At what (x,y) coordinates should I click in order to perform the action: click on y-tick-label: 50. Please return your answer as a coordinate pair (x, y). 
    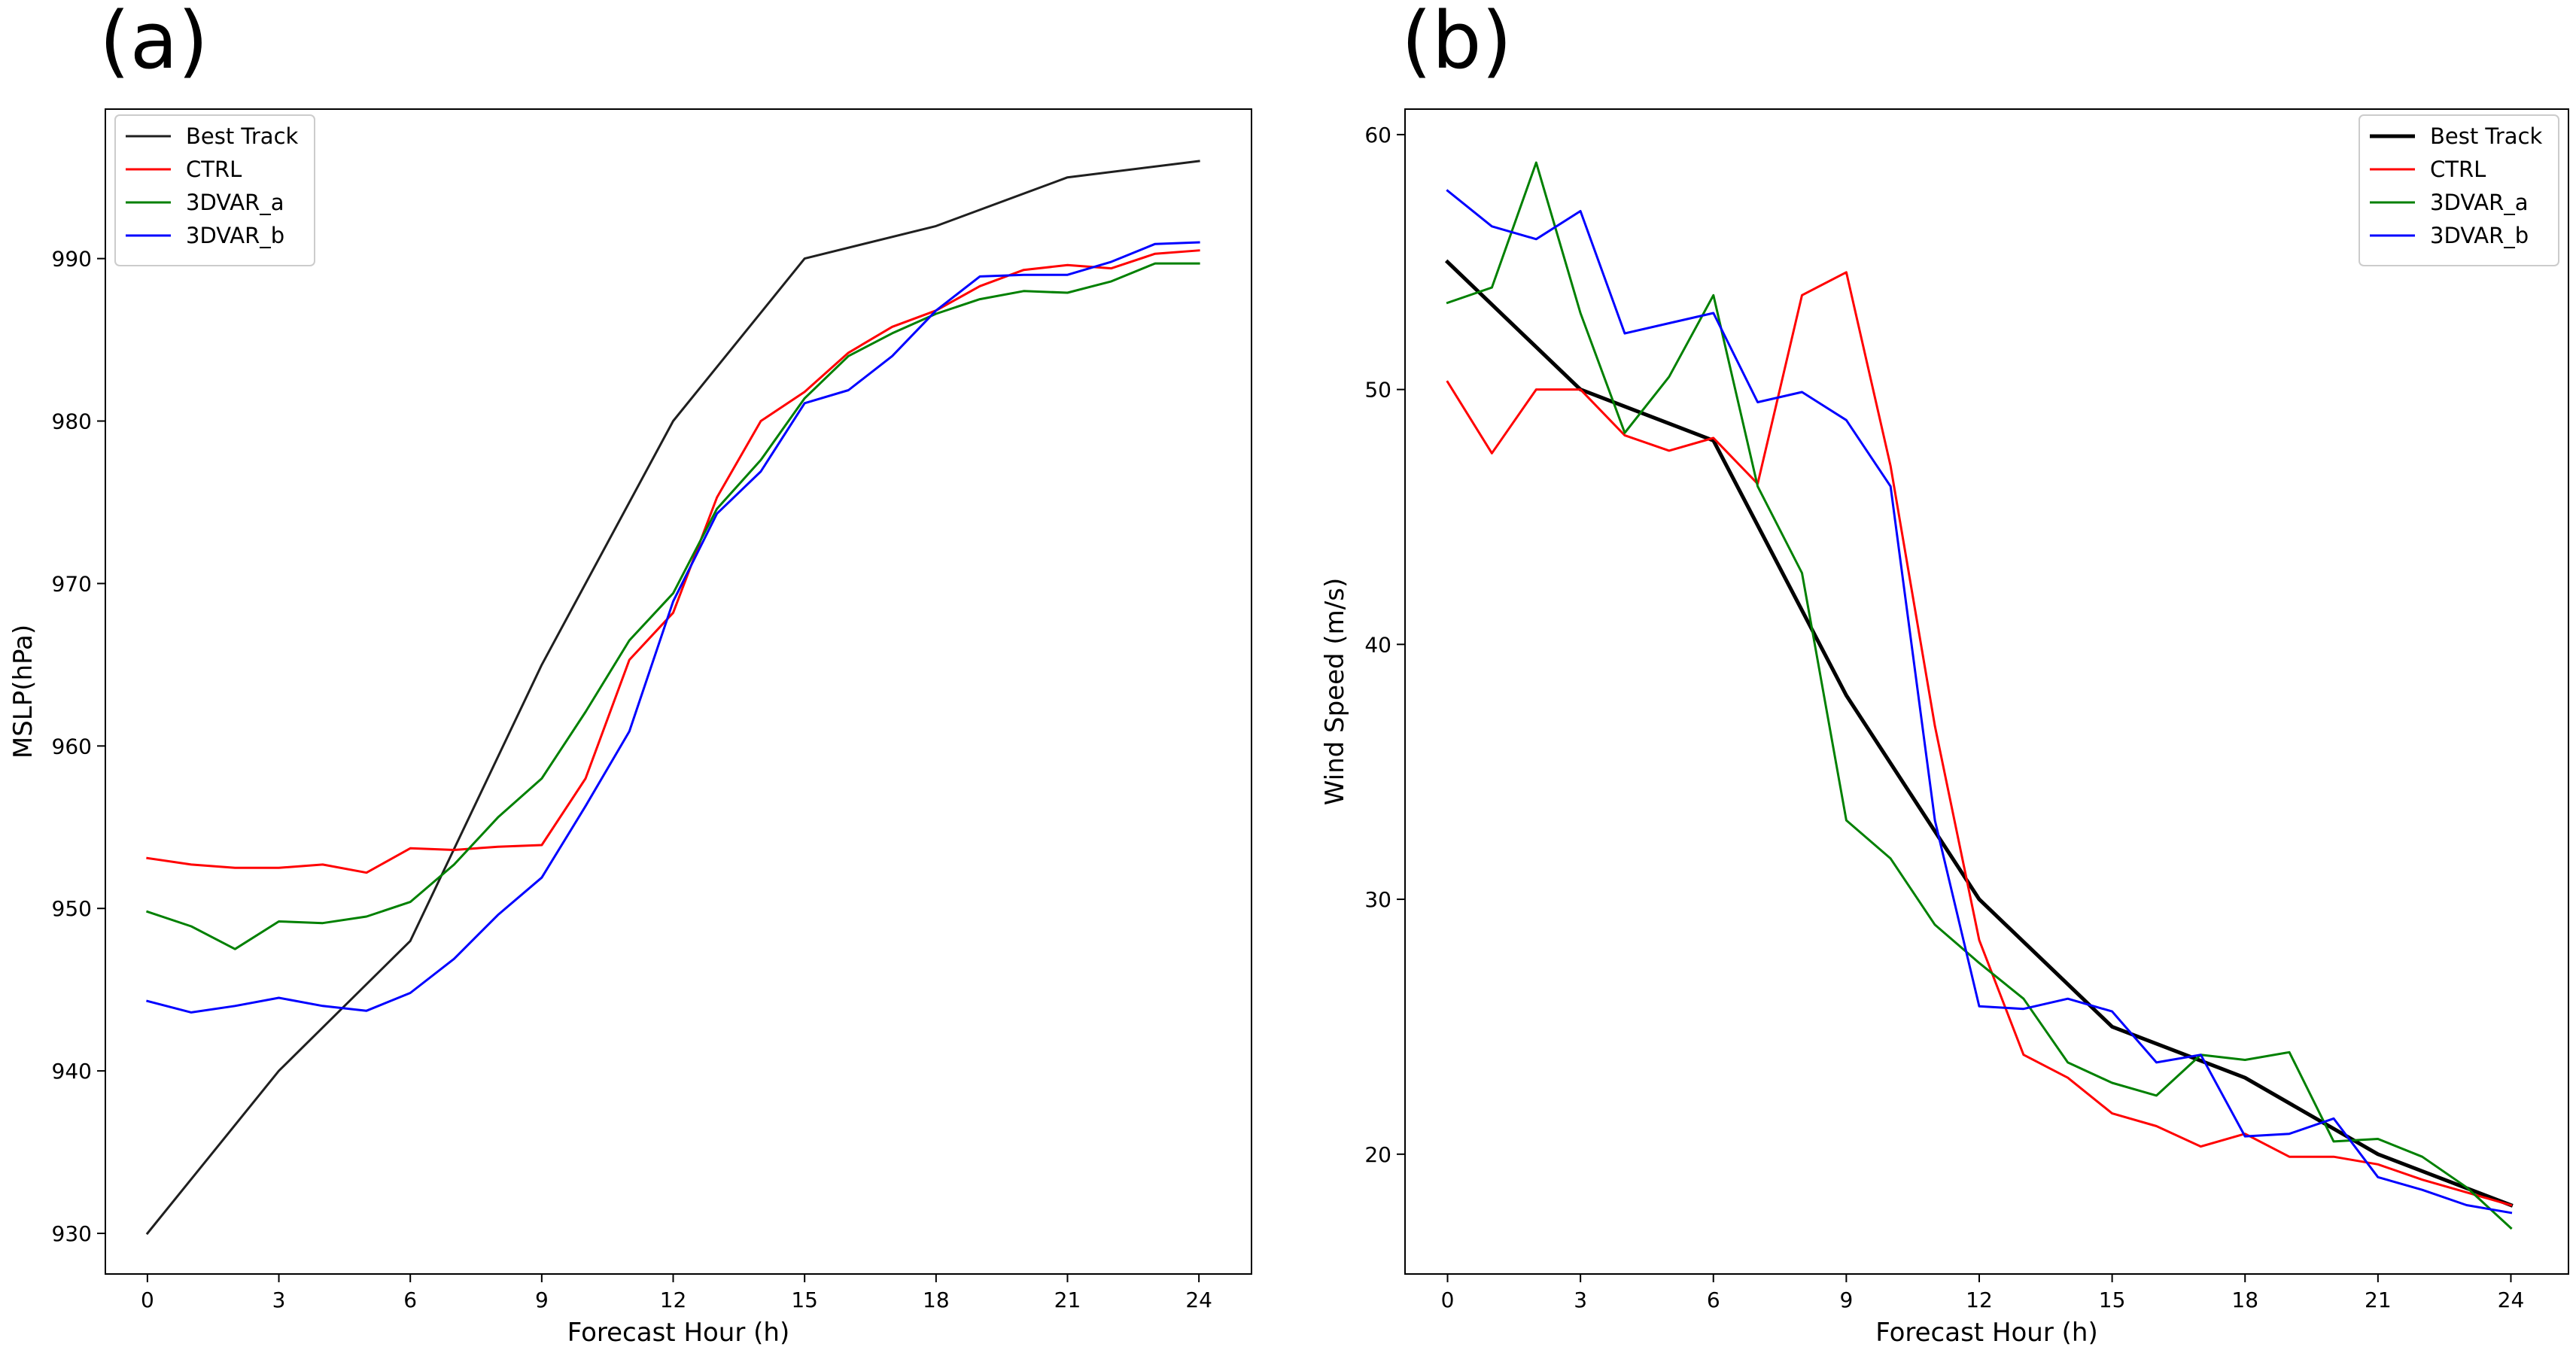
    Looking at the image, I should click on (1377, 390).